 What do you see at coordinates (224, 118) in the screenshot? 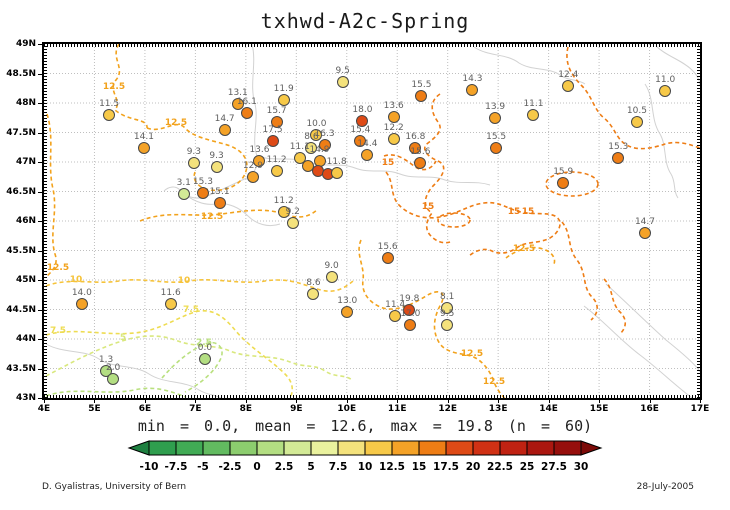
I see `station-value-label: 14.7` at bounding box center [224, 118].